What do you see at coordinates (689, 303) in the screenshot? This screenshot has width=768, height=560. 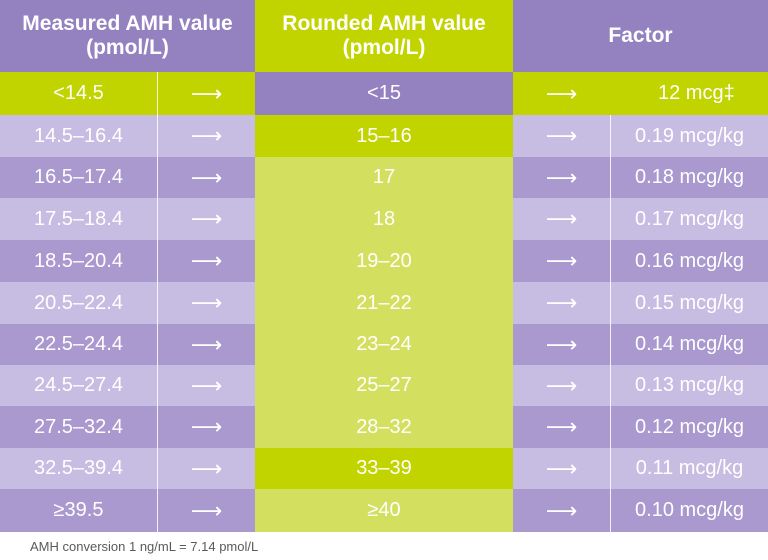 I see `factor-cell: 0.15 mcg/kg` at bounding box center [689, 303].